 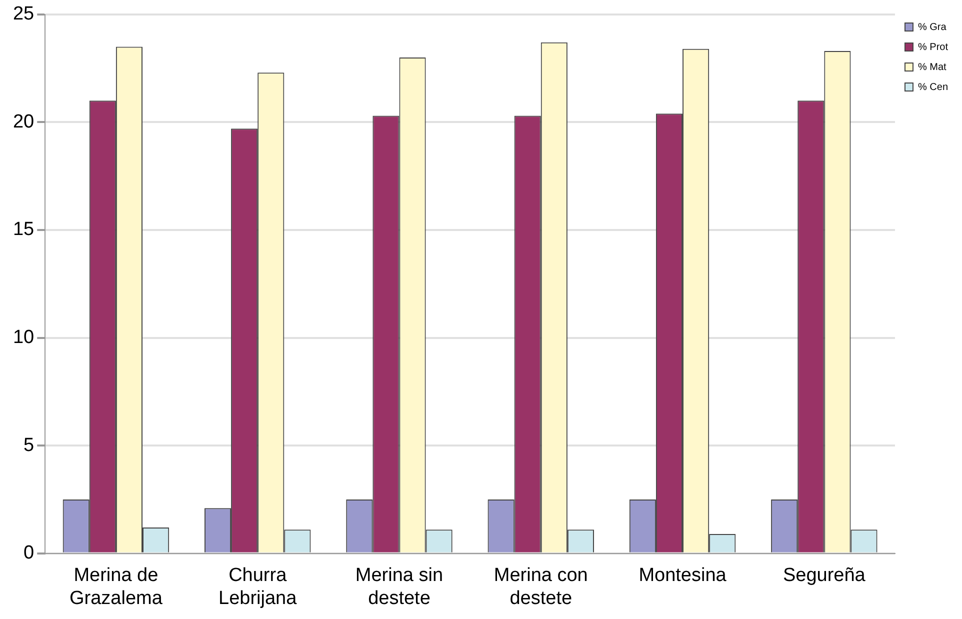 What do you see at coordinates (933, 47) in the screenshot?
I see `legend-label: % Prot` at bounding box center [933, 47].